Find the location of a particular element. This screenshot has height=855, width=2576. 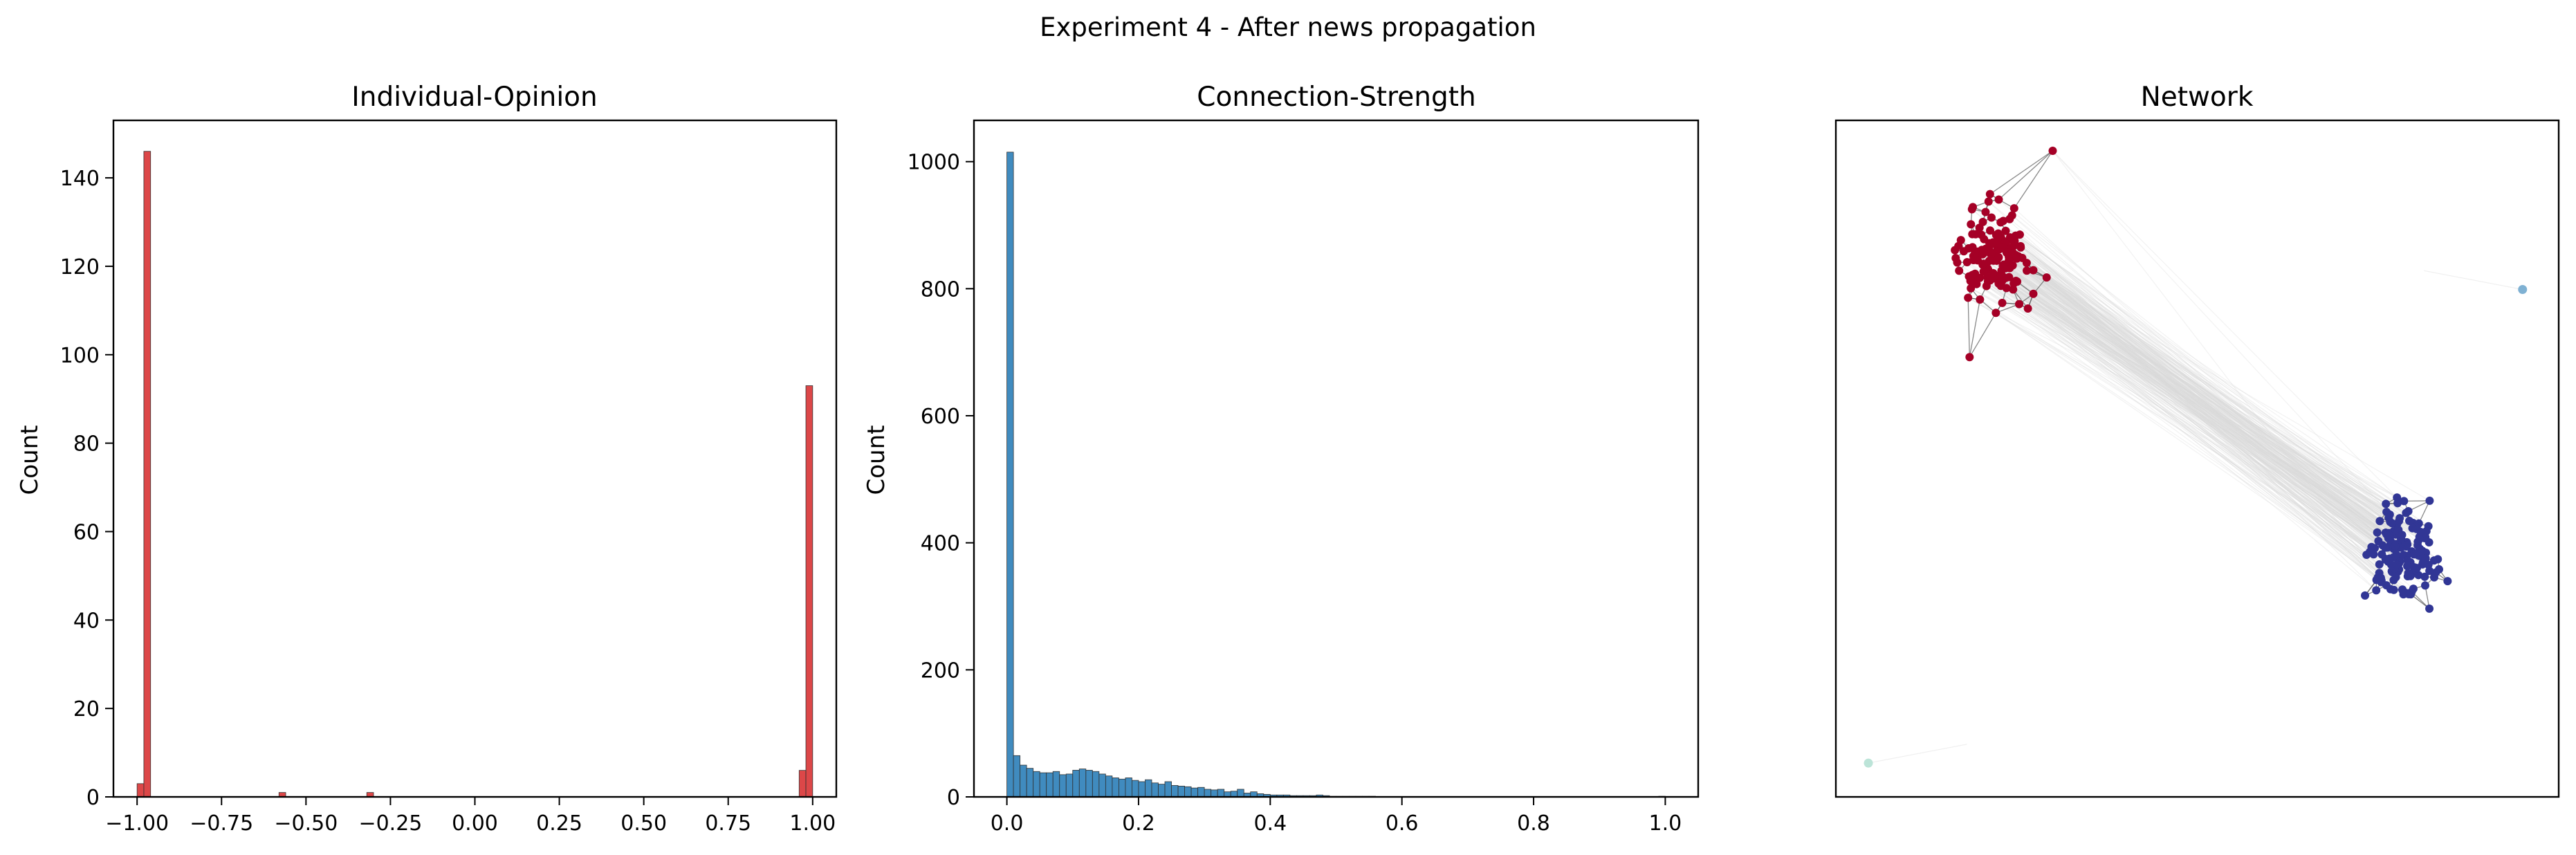

strength-xtick-label: 0.6 is located at coordinates (1402, 824).